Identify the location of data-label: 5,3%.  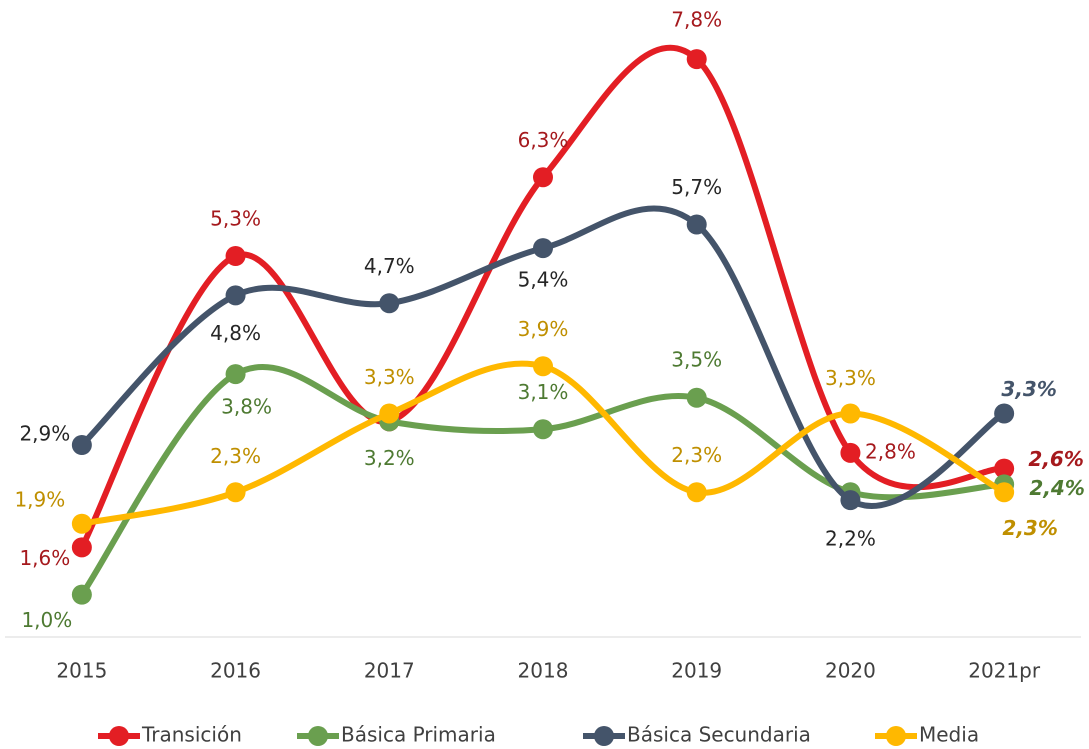
(235, 219).